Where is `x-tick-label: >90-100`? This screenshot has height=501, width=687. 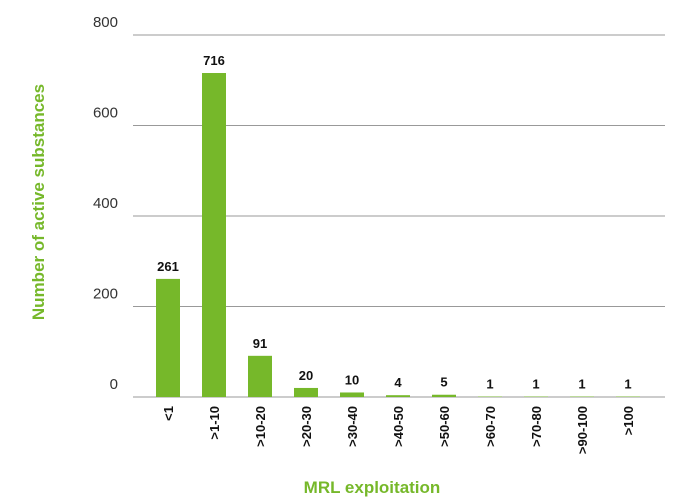
x-tick-label: >90-100 is located at coordinates (582, 430).